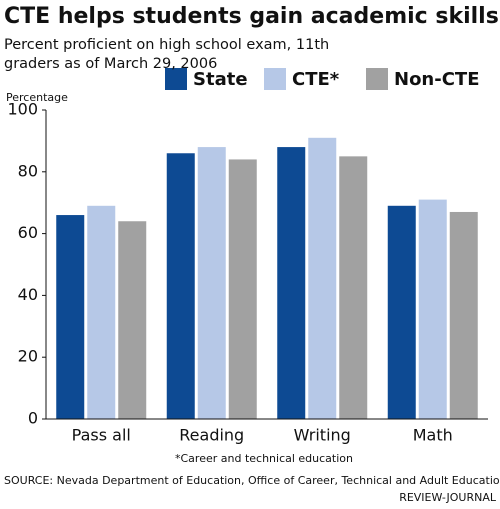 The image size is (500, 509). I want to click on legend-label: Non-CTE, so click(437, 79).